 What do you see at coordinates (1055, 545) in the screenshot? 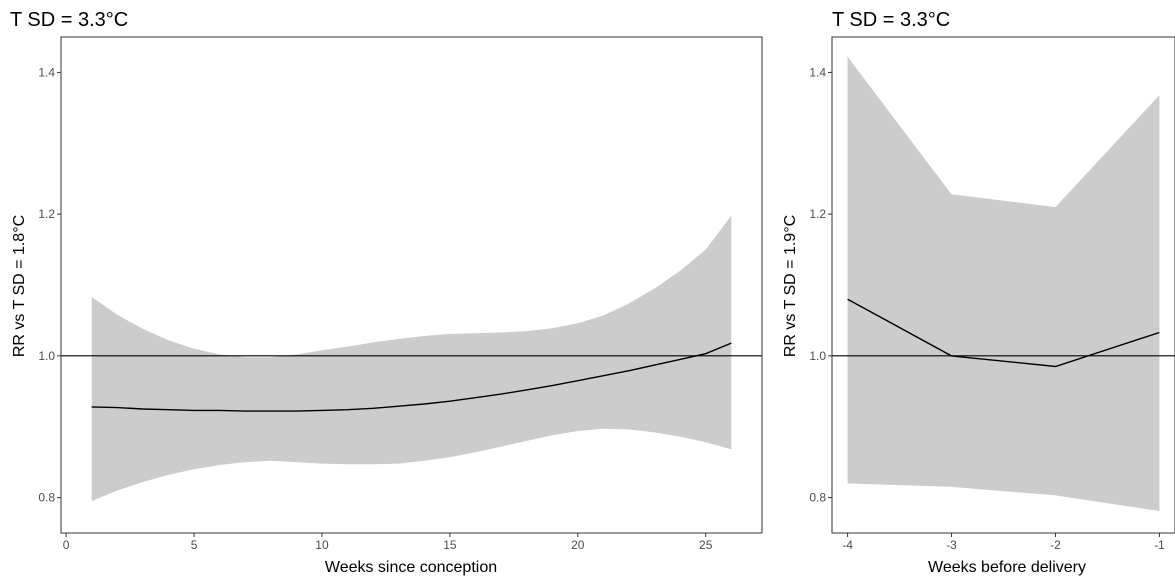
I see `x-tick-label: -2` at bounding box center [1055, 545].